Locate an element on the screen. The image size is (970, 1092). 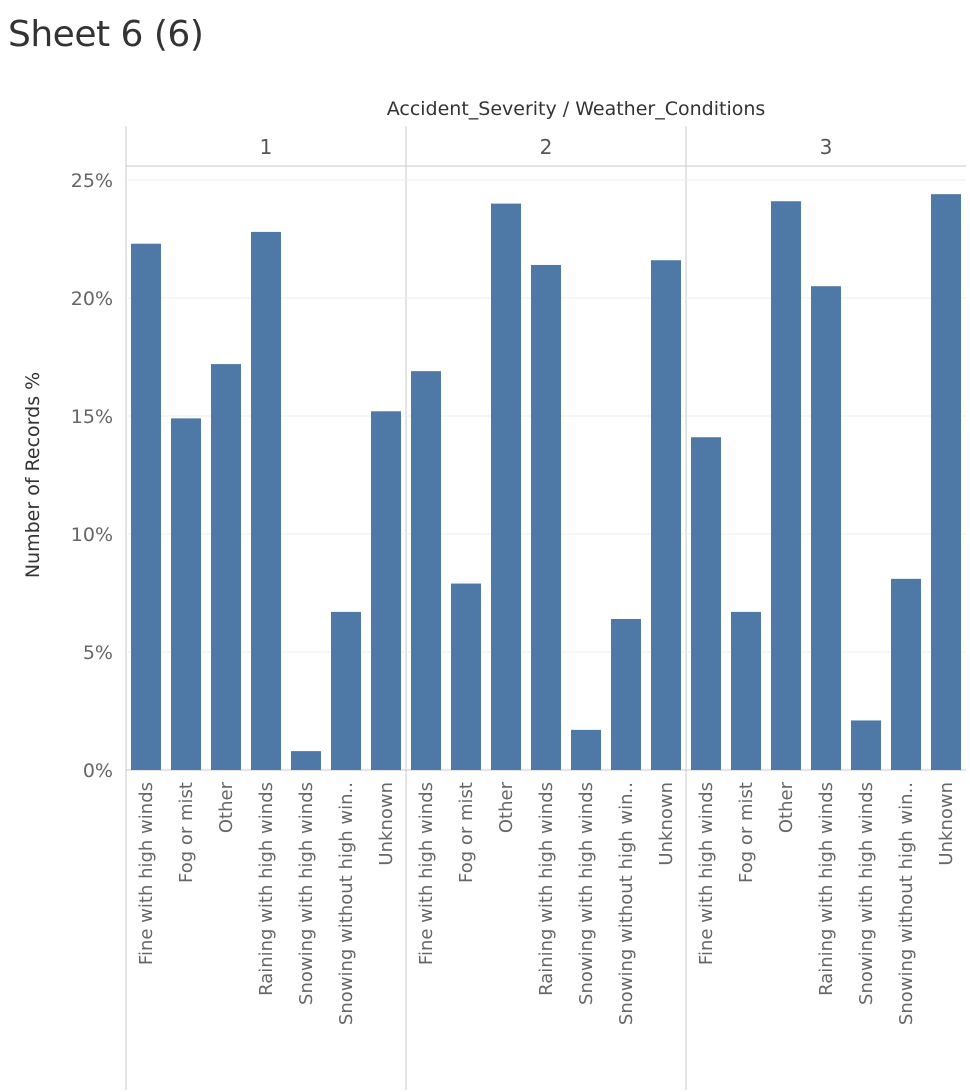
y-tick-label: 10% is located at coordinates (92, 535).